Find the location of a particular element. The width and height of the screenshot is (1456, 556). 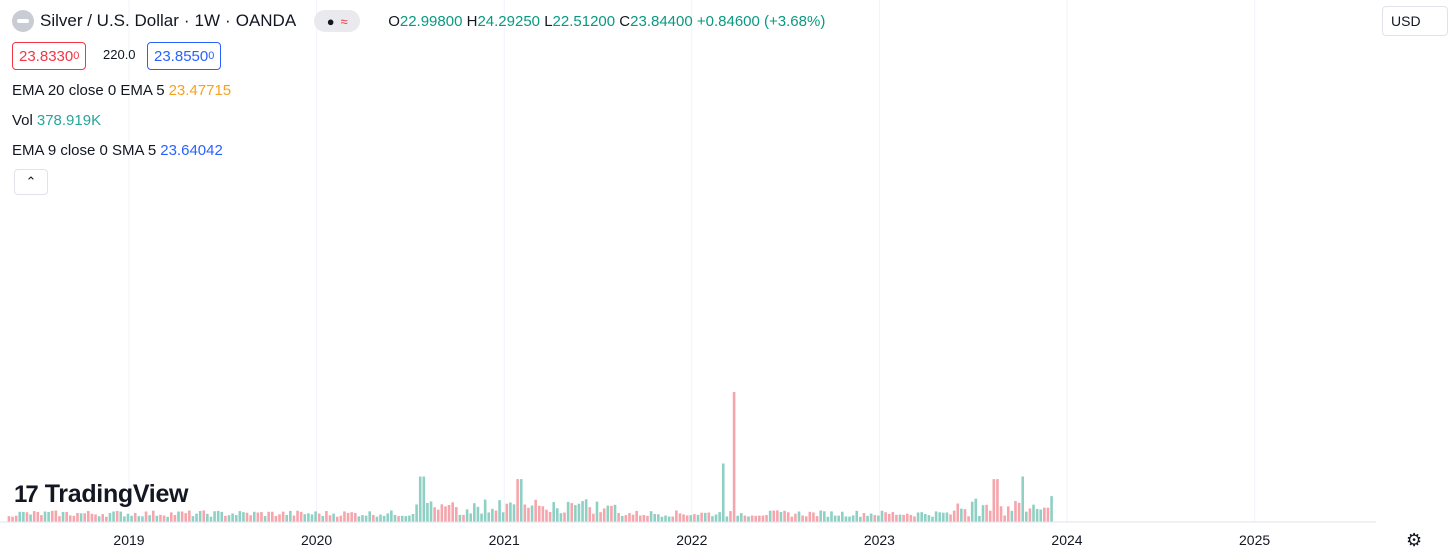

symbol-name: Silver / U.S. Dollar is located at coordinates (109, 20).